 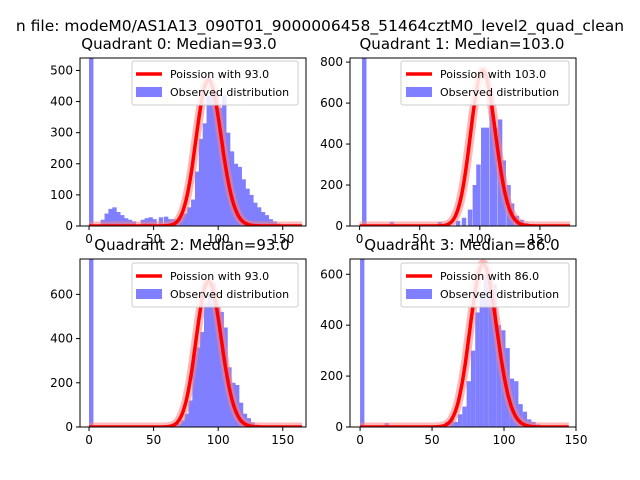 What do you see at coordinates (61, 70) in the screenshot?
I see `y-tick-label: 500` at bounding box center [61, 70].